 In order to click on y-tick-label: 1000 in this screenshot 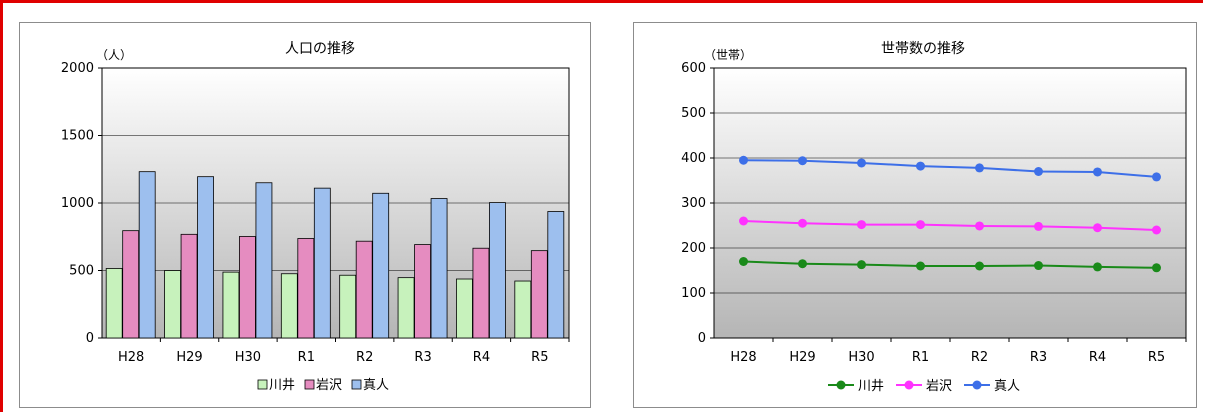, I will do `click(77, 203)`.